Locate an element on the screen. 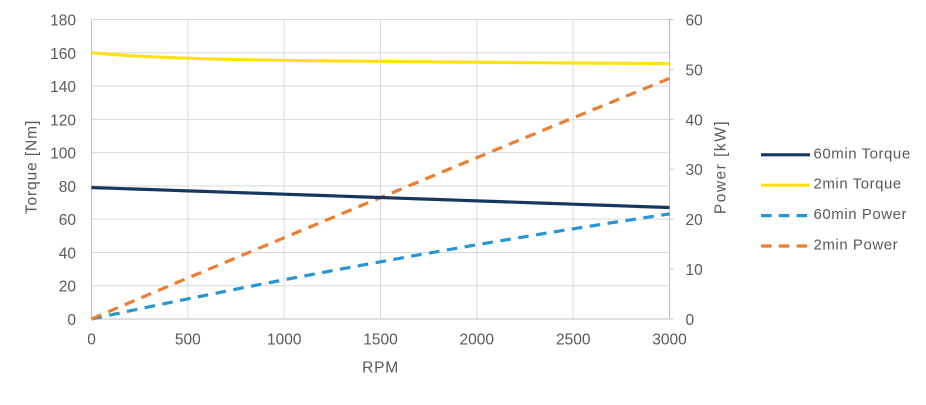 The width and height of the screenshot is (926, 405). svg-text: 60min Power is located at coordinates (861, 214).